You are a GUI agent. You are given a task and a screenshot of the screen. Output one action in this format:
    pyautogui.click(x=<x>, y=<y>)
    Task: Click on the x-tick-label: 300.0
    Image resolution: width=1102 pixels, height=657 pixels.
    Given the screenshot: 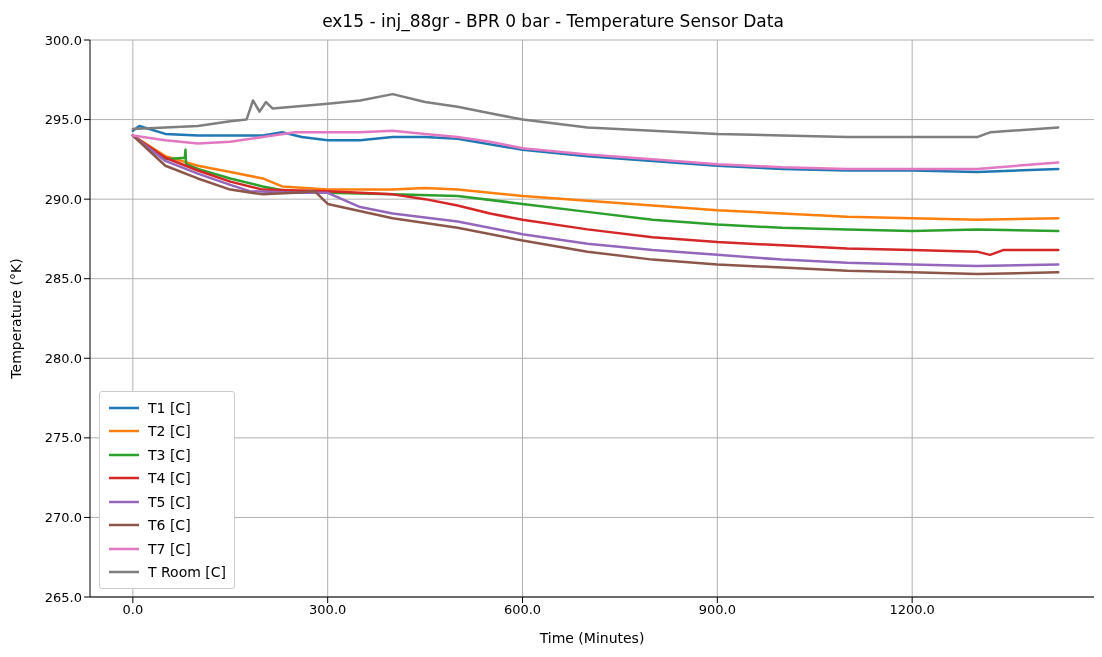 What is the action you would take?
    pyautogui.click(x=328, y=610)
    